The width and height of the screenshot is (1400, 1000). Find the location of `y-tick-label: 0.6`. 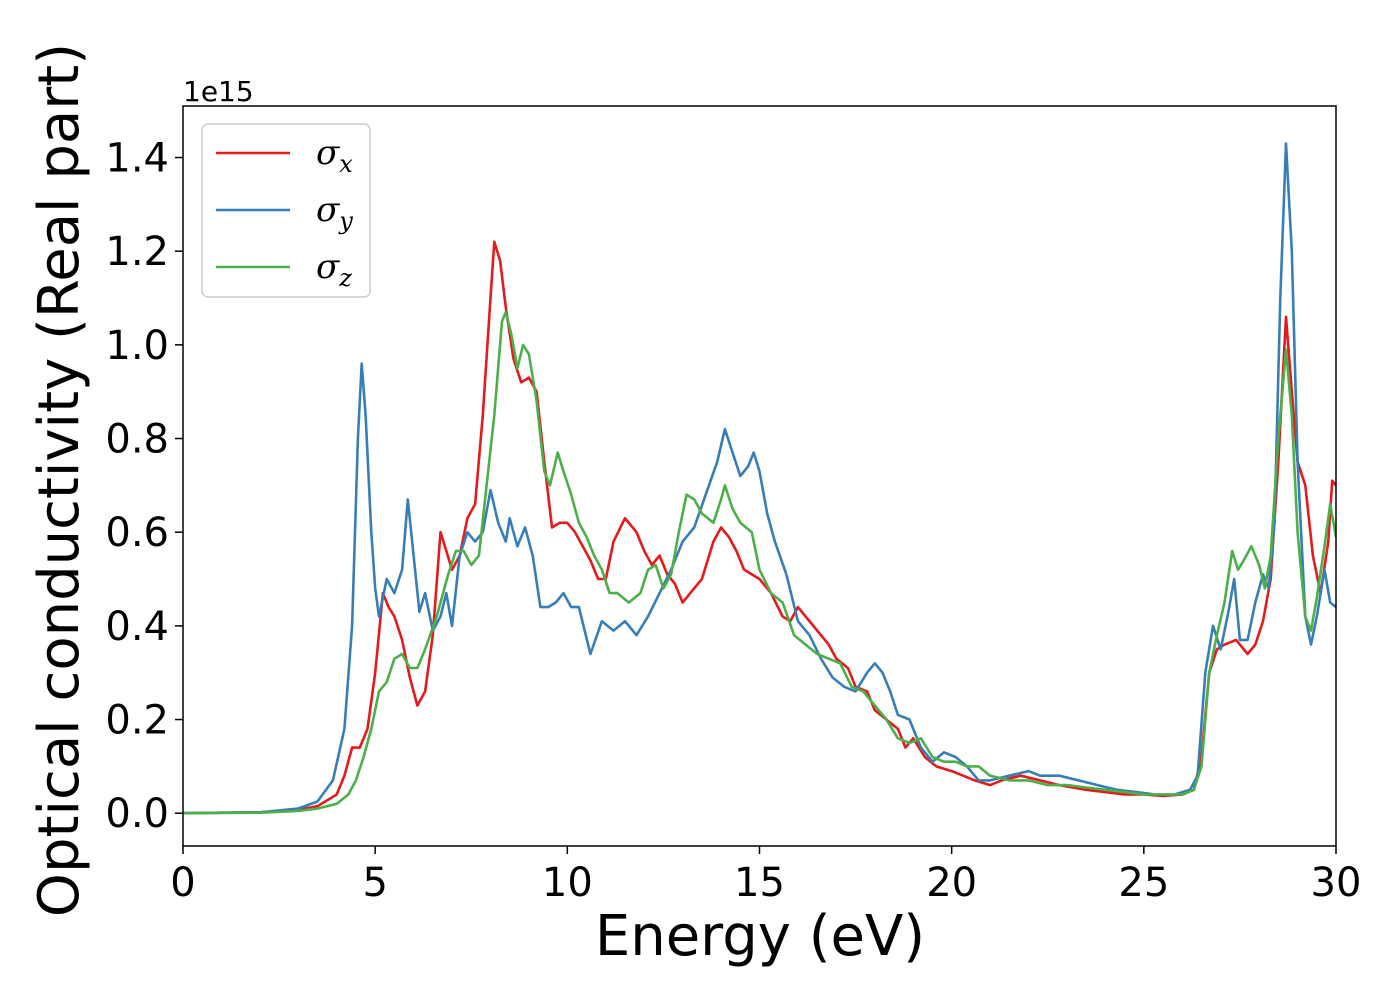

y-tick-label: 0.6 is located at coordinates (137, 533).